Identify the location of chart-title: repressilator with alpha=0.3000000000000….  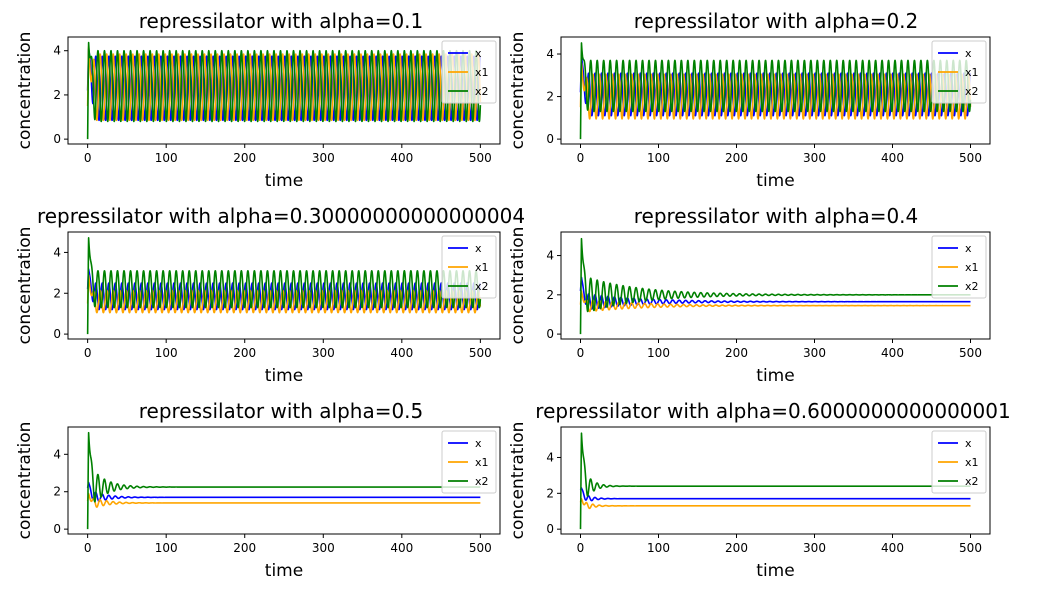
(281, 216).